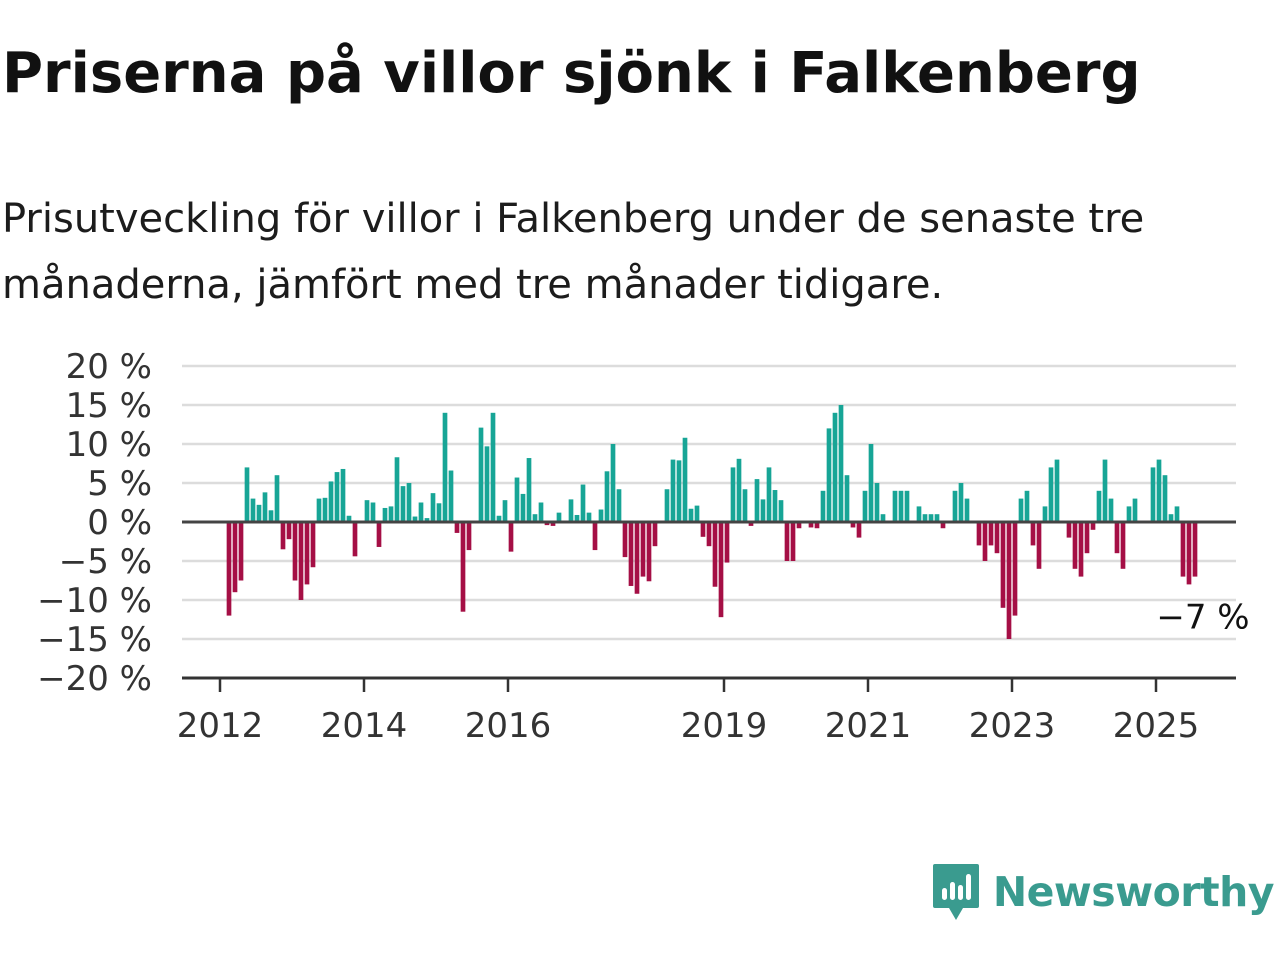  I want to click on y-tick-label: −20 %, so click(94, 679).